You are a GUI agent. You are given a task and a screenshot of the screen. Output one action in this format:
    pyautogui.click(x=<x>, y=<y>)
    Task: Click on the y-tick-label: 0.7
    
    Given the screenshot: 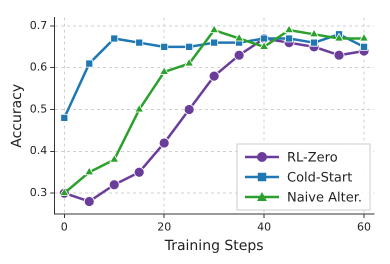 What is the action you would take?
    pyautogui.click(x=39, y=25)
    